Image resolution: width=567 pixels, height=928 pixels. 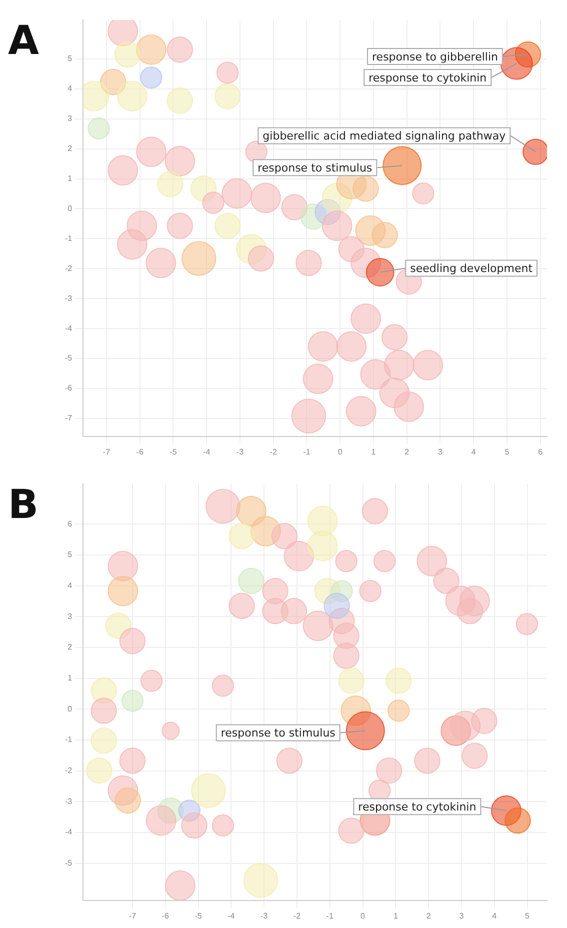 What do you see at coordinates (472, 269) in the screenshot?
I see `annotation: seedling development` at bounding box center [472, 269].